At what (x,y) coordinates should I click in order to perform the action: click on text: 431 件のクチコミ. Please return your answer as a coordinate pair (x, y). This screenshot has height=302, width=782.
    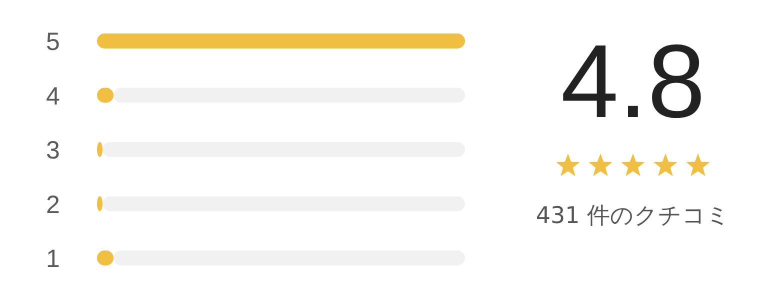
    Looking at the image, I should click on (633, 216).